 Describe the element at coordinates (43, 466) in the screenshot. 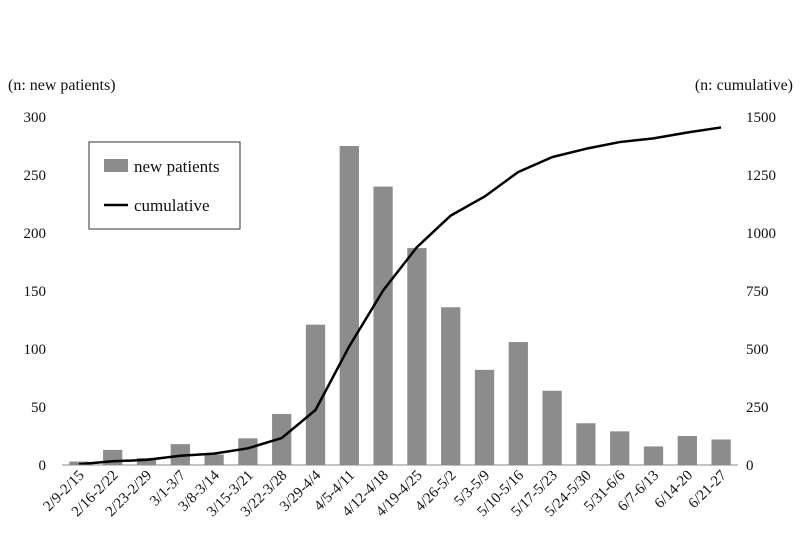

I see `y-left-tick-label-0: 0` at that location.